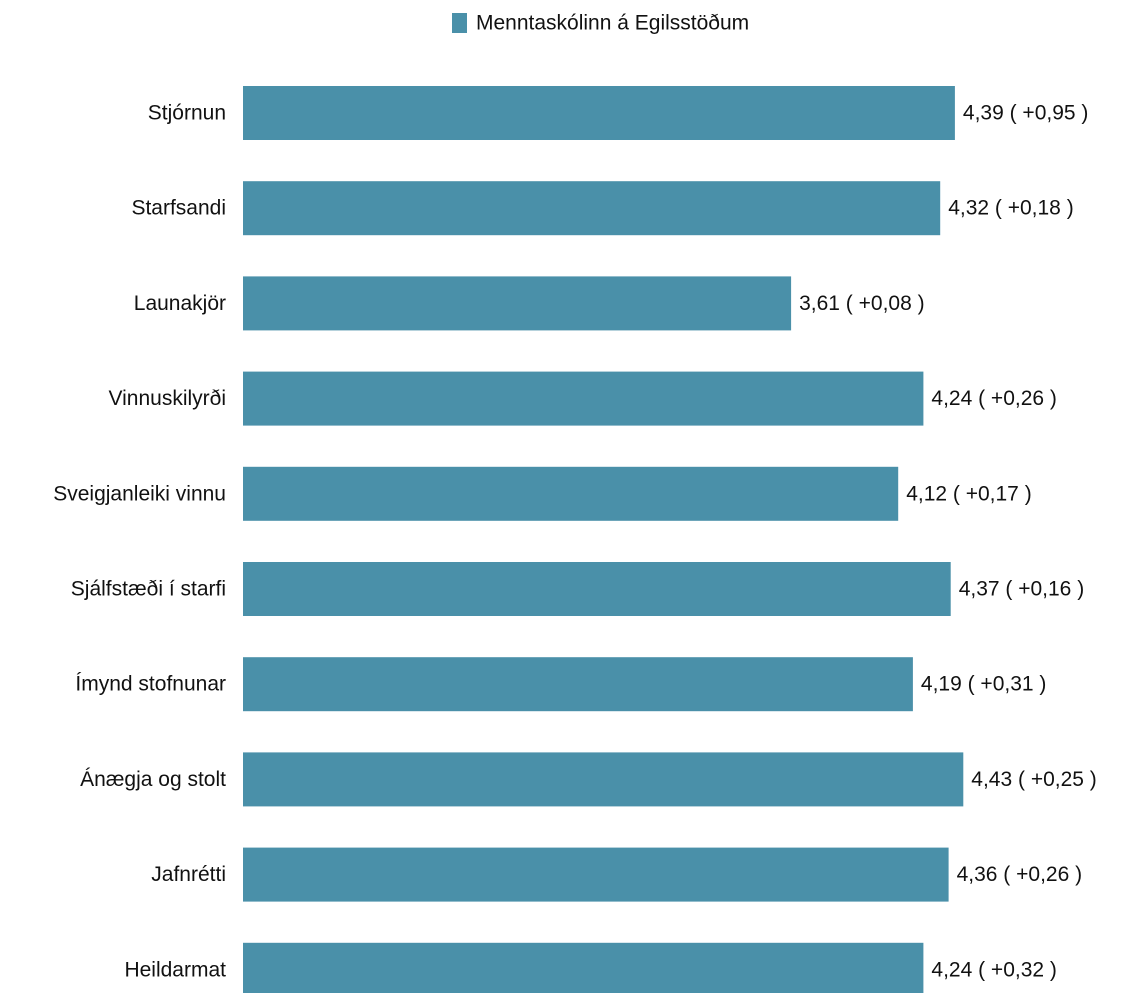 Image resolution: width=1130 pixels, height=993 pixels. What do you see at coordinates (968, 493) in the screenshot?
I see `value-label: 4,12 ( +0,17 )` at bounding box center [968, 493].